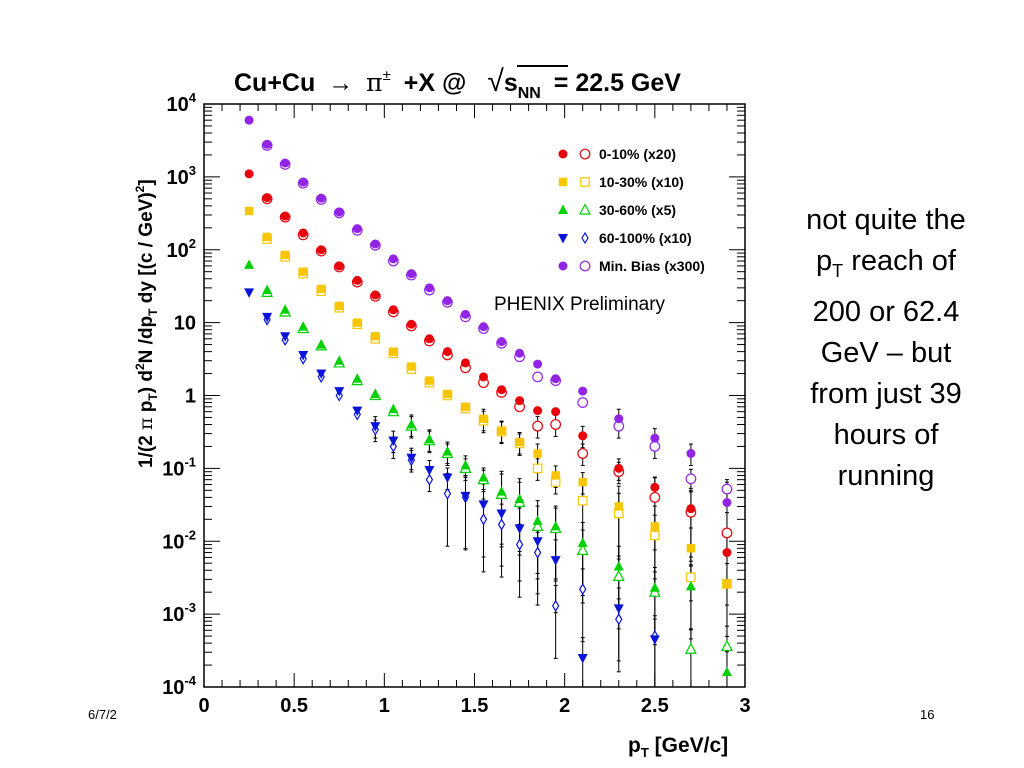  I want to click on legend-label: 30-60% (x5), so click(637, 210).